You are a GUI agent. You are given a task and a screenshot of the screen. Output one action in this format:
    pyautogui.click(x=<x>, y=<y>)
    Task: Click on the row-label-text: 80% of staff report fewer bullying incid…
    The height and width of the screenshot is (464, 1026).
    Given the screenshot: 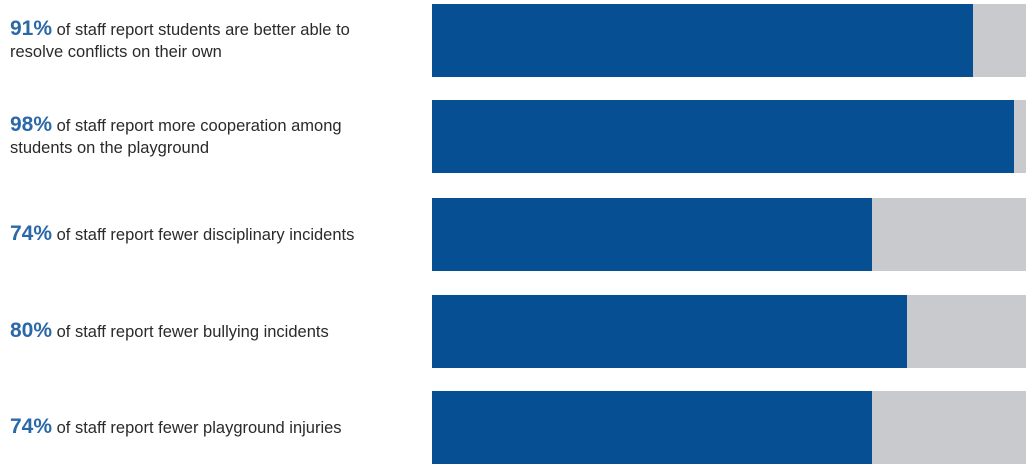 What is the action you would take?
    pyautogui.click(x=169, y=331)
    